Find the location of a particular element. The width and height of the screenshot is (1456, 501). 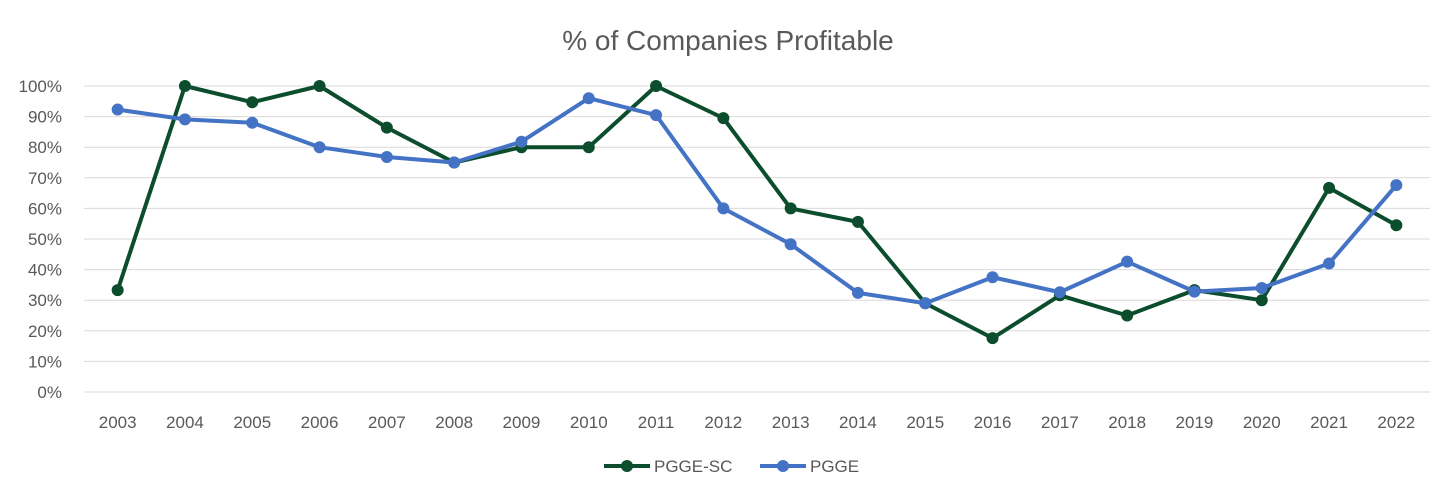

x-tick-label: 2005 is located at coordinates (252, 422).